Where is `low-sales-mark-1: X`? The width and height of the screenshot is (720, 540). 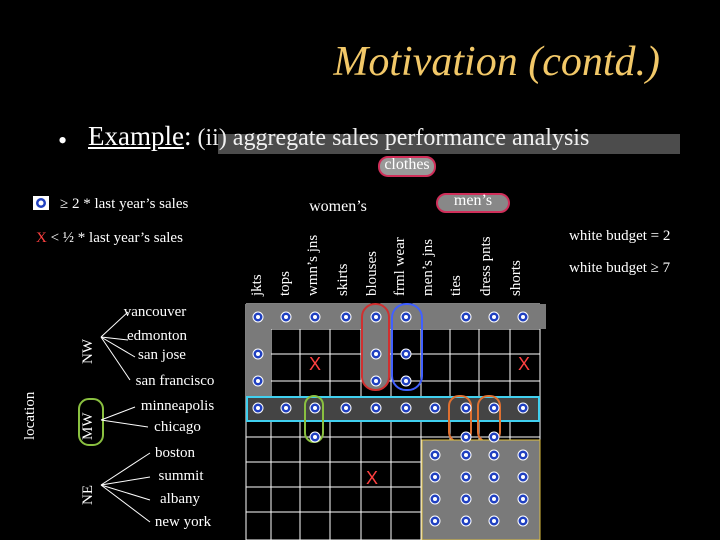 low-sales-mark-1: X is located at coordinates (315, 364).